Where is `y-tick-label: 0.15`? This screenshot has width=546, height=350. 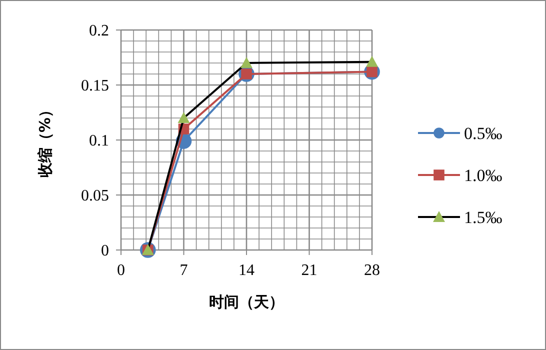
y-tick-label: 0.15 is located at coordinates (95, 86).